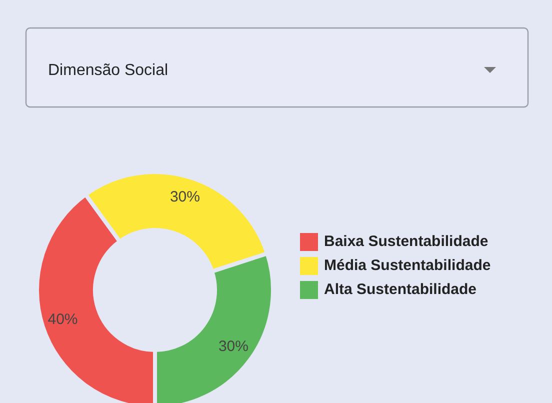 The height and width of the screenshot is (403, 552). Describe the element at coordinates (108, 70) in the screenshot. I see `chart-title: Dimensão Social` at that location.